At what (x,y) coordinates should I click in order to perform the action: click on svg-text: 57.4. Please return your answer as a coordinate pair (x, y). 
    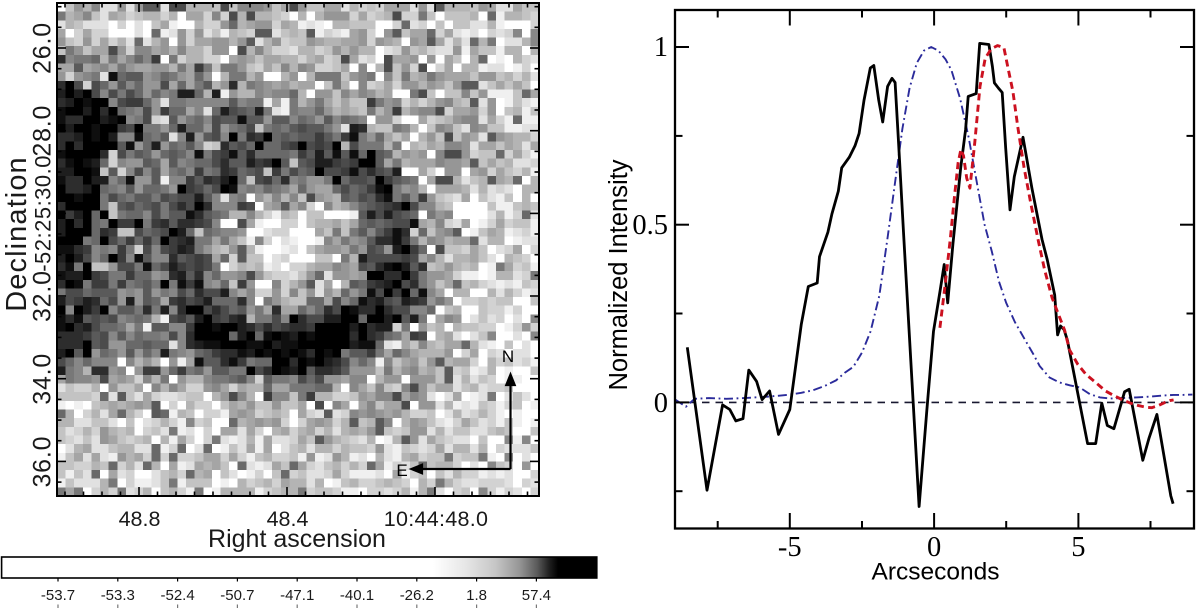
    Looking at the image, I should click on (536, 595).